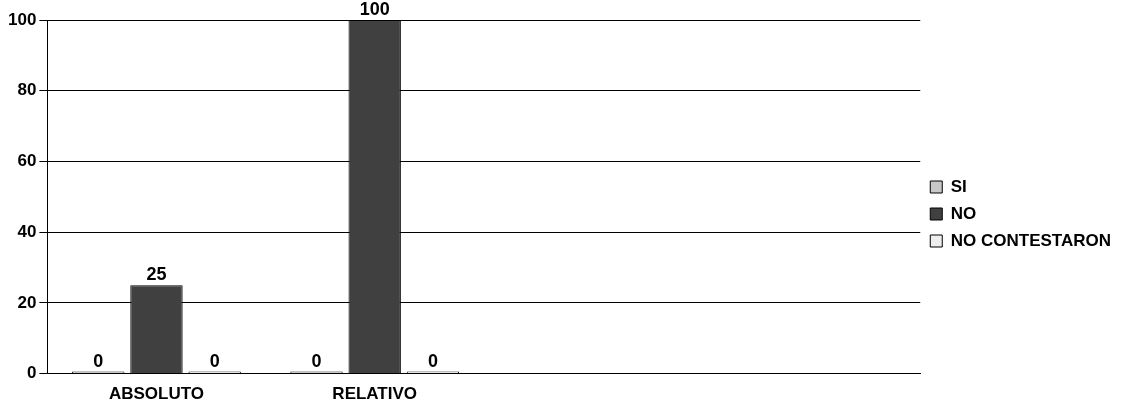 Image resolution: width=1131 pixels, height=413 pixels. I want to click on legend-label: NO, so click(963, 213).